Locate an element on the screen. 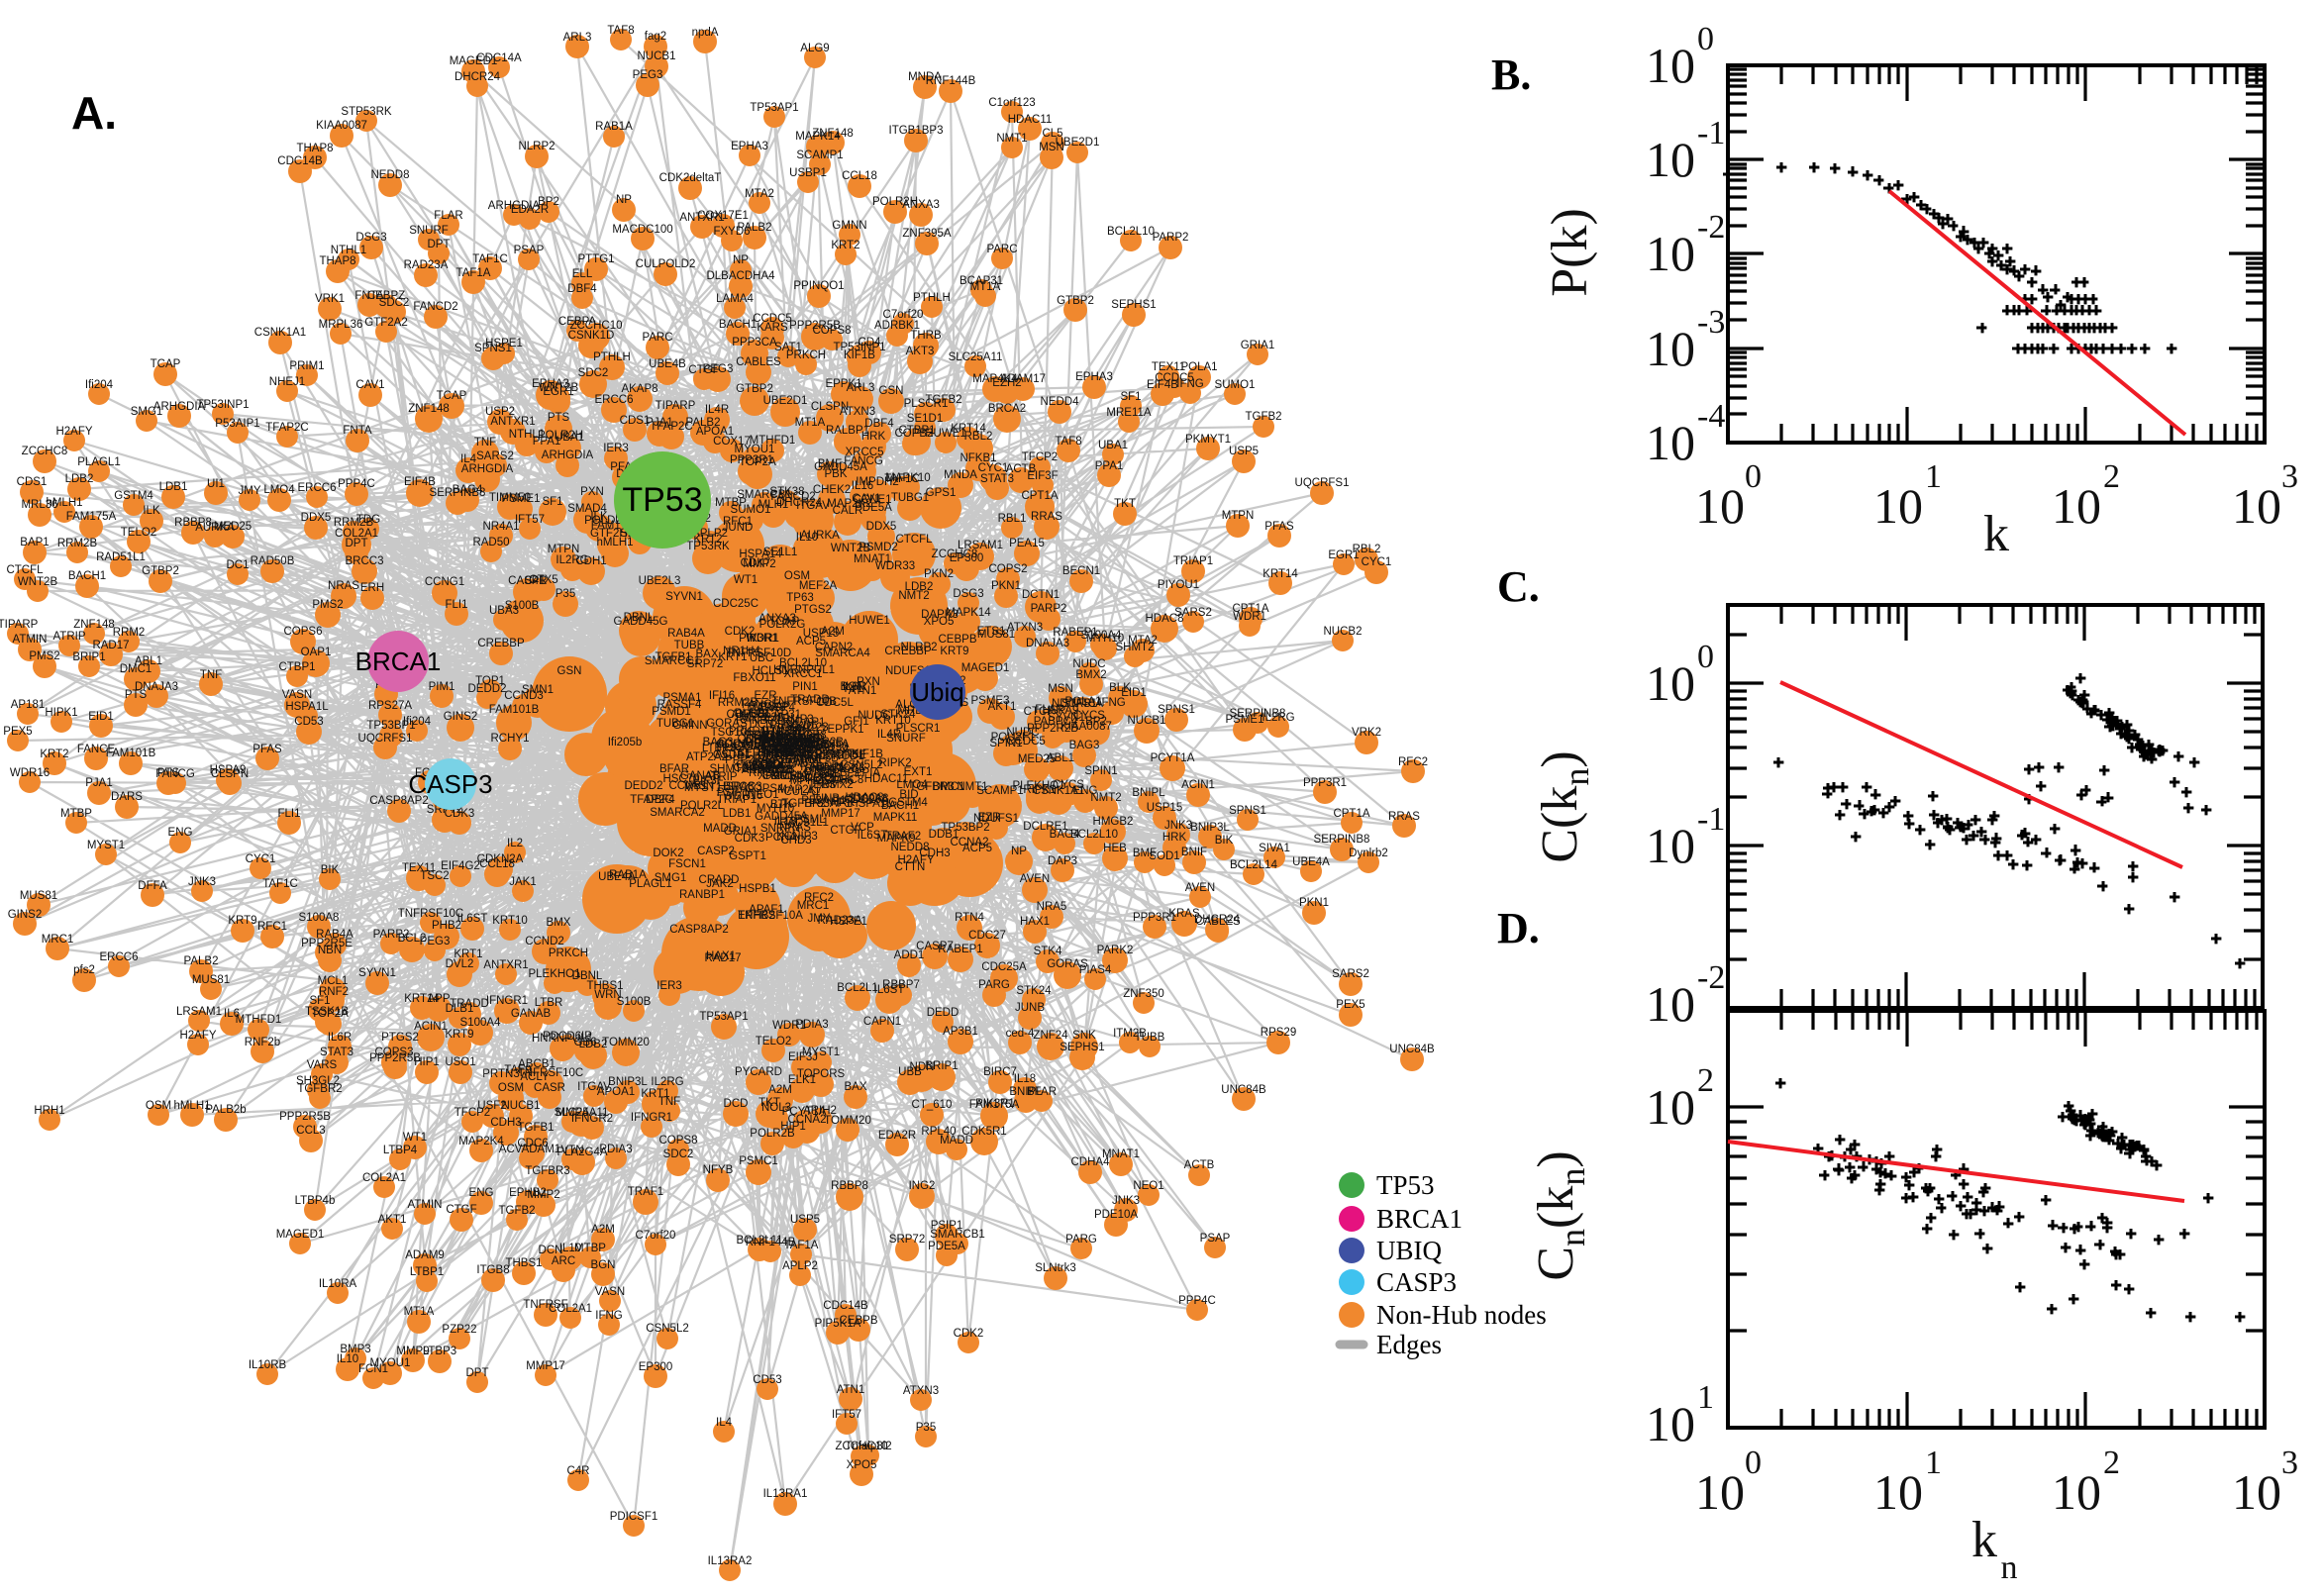 This screenshot has width=2323, height=1596. svg-text: -4 is located at coordinates (1711, 416).